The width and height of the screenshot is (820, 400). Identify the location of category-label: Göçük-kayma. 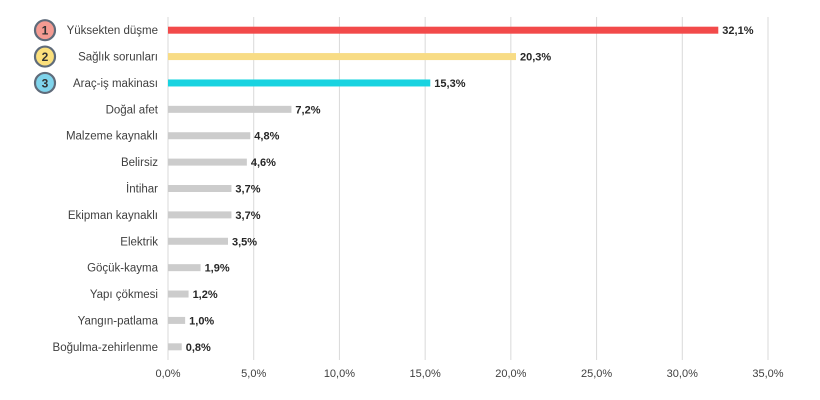
(123, 269).